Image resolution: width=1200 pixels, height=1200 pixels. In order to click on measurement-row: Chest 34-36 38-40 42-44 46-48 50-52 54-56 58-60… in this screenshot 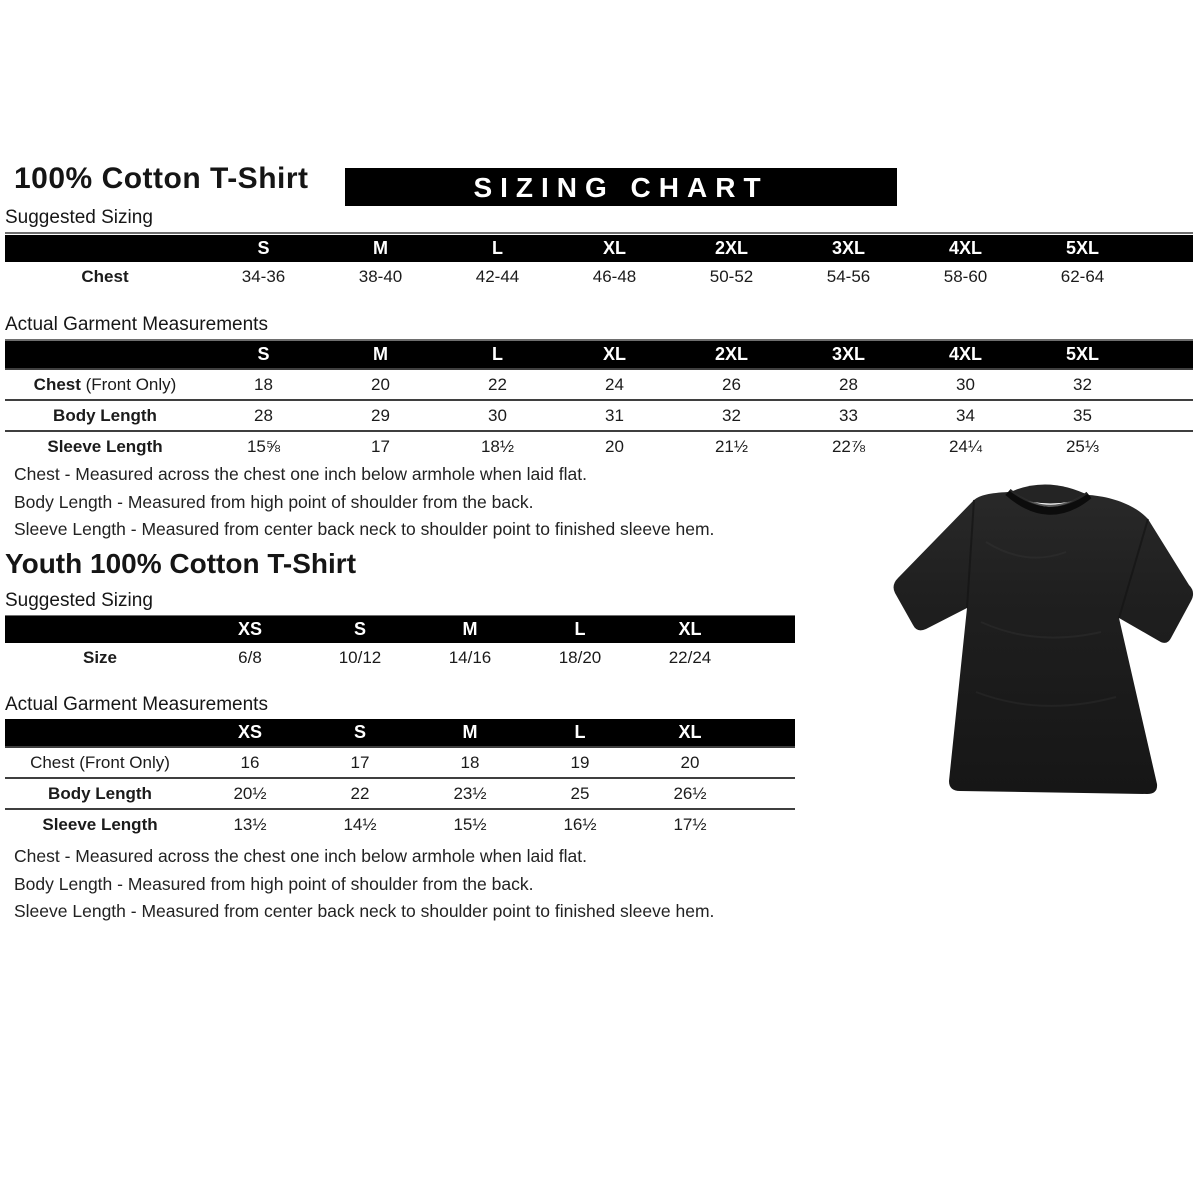, I will do `click(599, 276)`.